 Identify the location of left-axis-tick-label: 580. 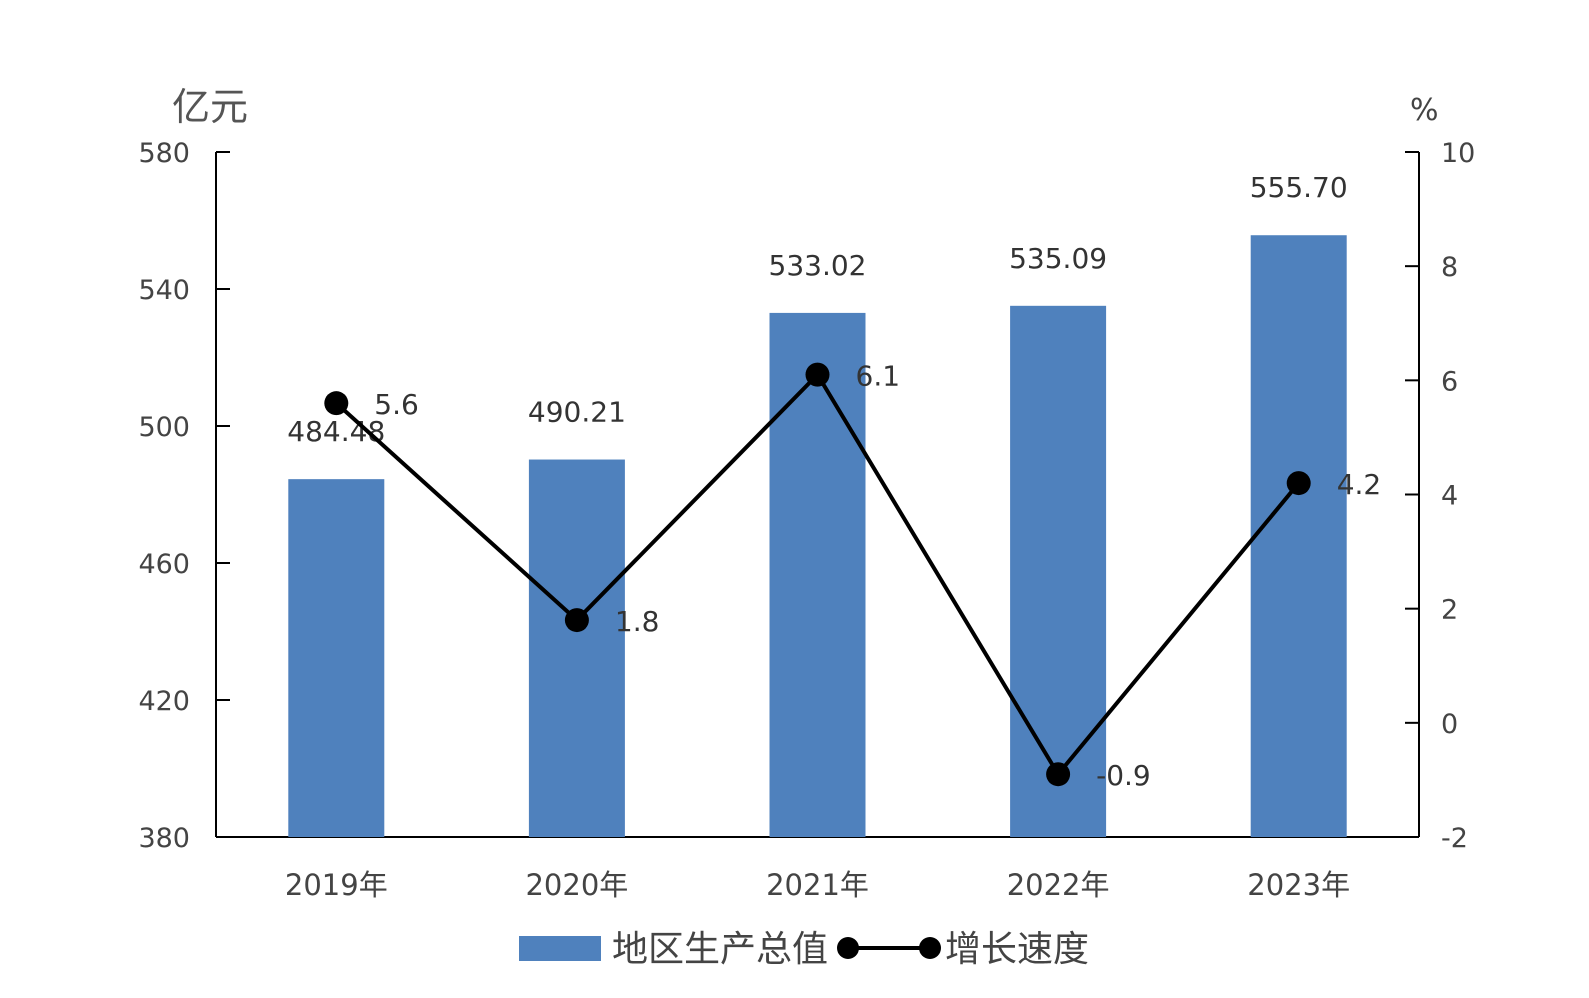
(164, 153).